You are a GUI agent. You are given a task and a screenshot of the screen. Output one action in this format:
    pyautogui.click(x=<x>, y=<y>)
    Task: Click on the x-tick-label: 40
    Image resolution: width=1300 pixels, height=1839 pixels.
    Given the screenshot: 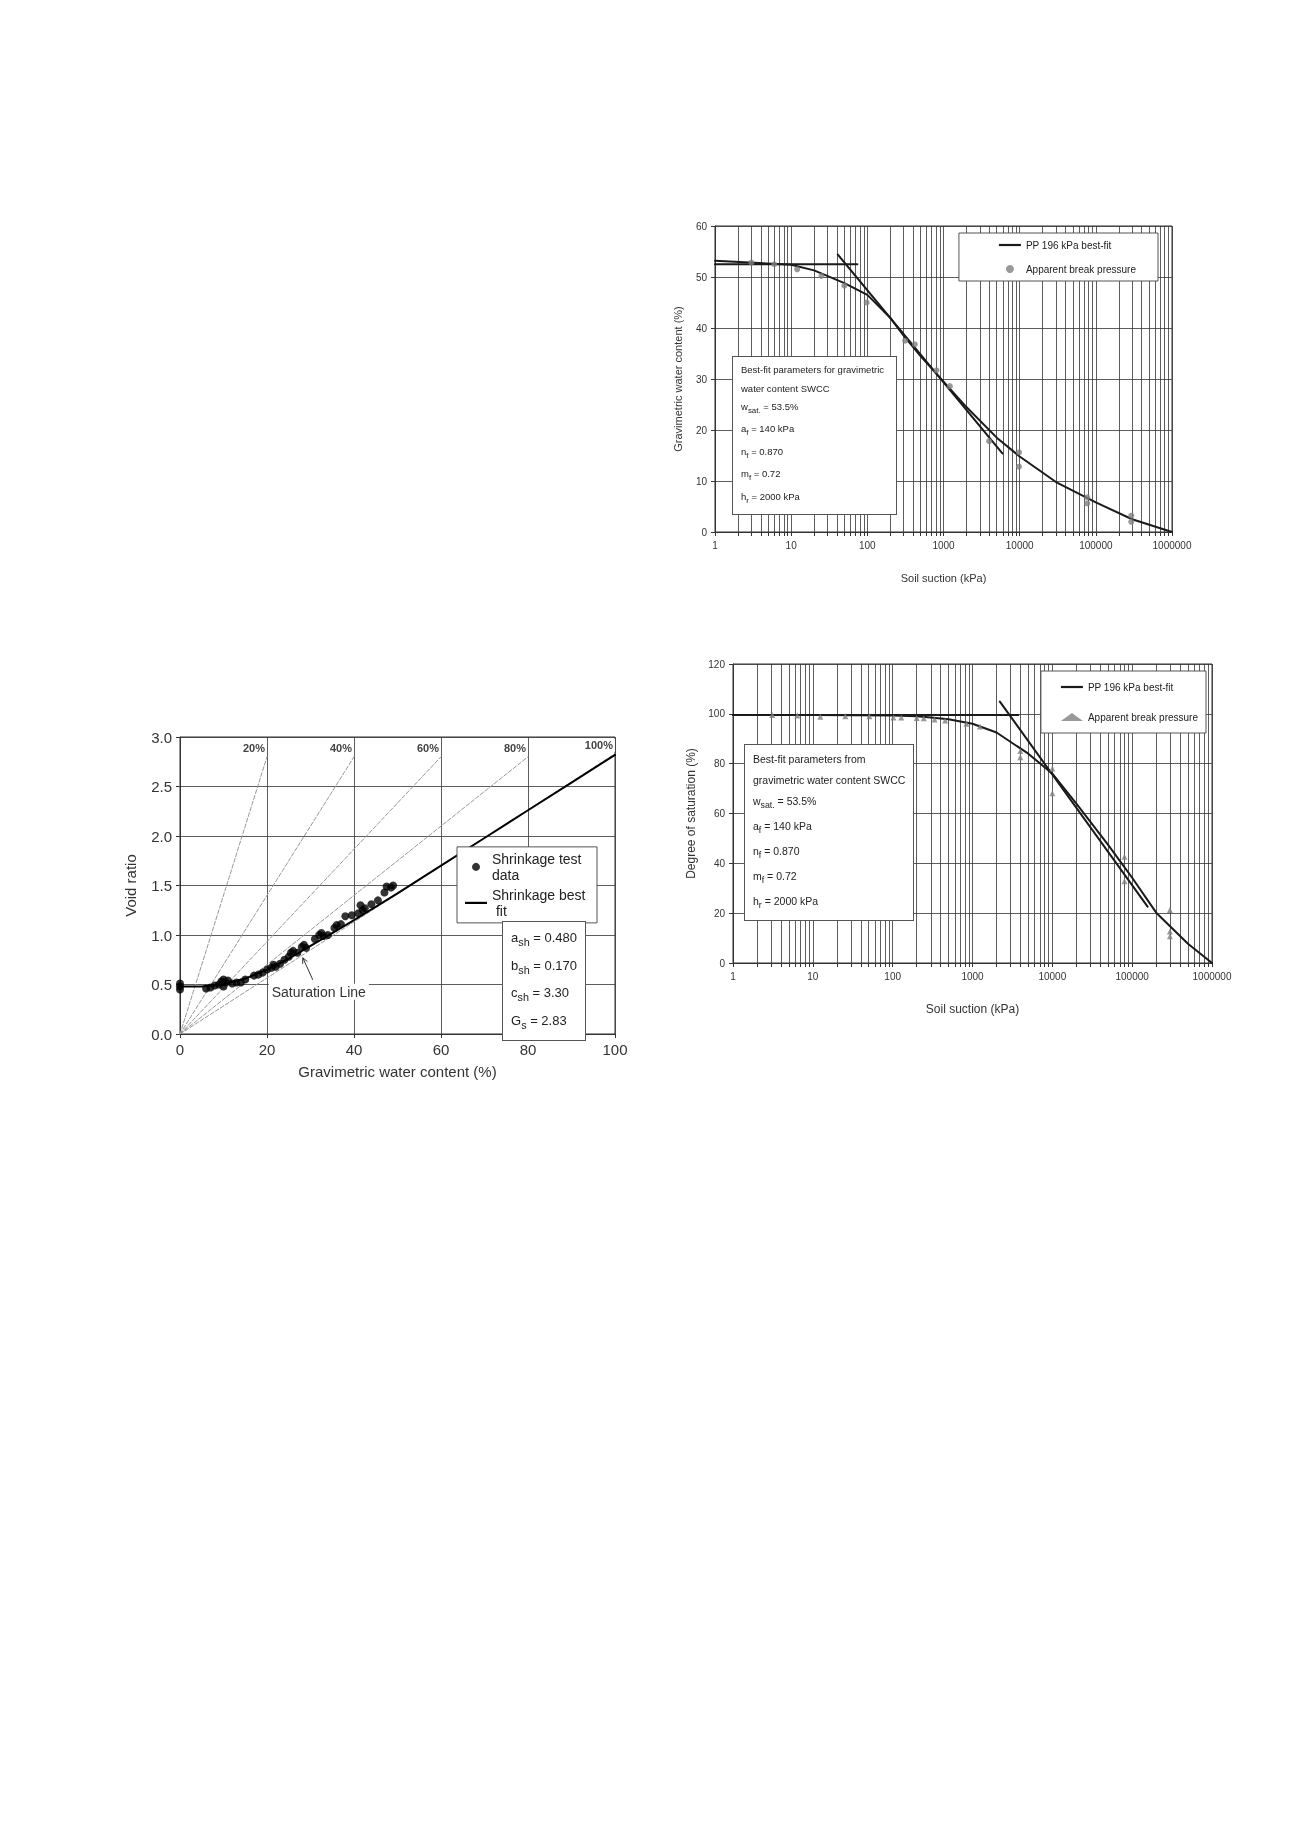 What is the action you would take?
    pyautogui.click(x=354, y=1049)
    